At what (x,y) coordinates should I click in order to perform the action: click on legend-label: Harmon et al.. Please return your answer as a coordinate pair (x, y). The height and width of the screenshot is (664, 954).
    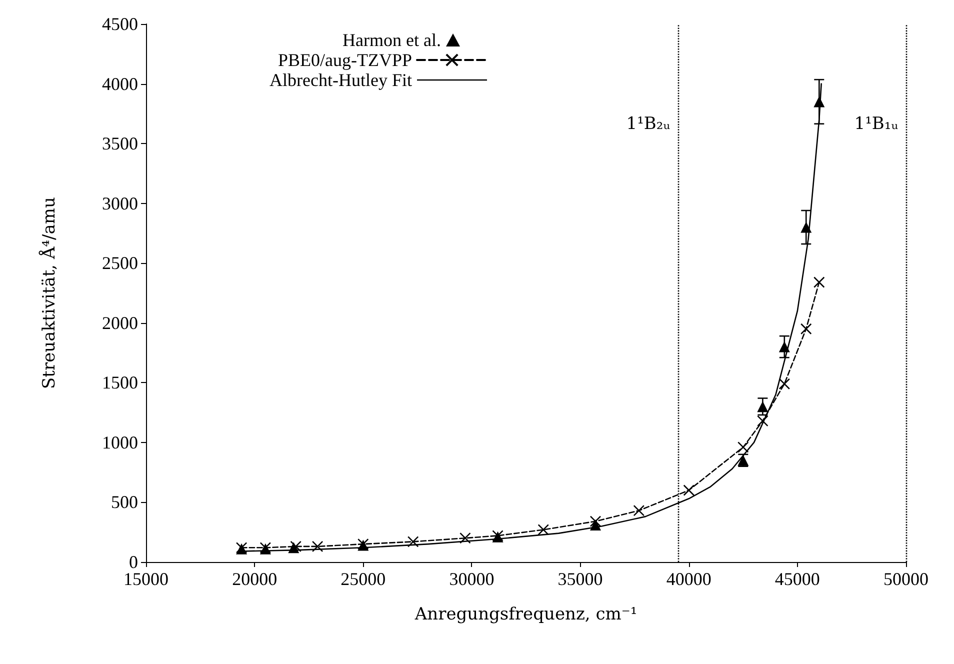
    Looking at the image, I should click on (391, 40).